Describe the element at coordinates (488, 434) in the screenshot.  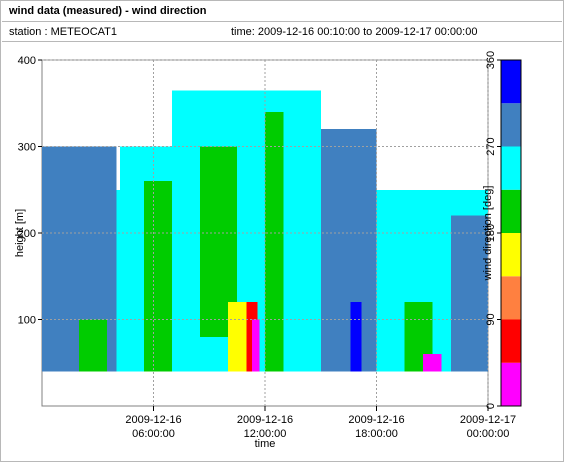
I see `x-tick-time-3: 00:00:00` at that location.